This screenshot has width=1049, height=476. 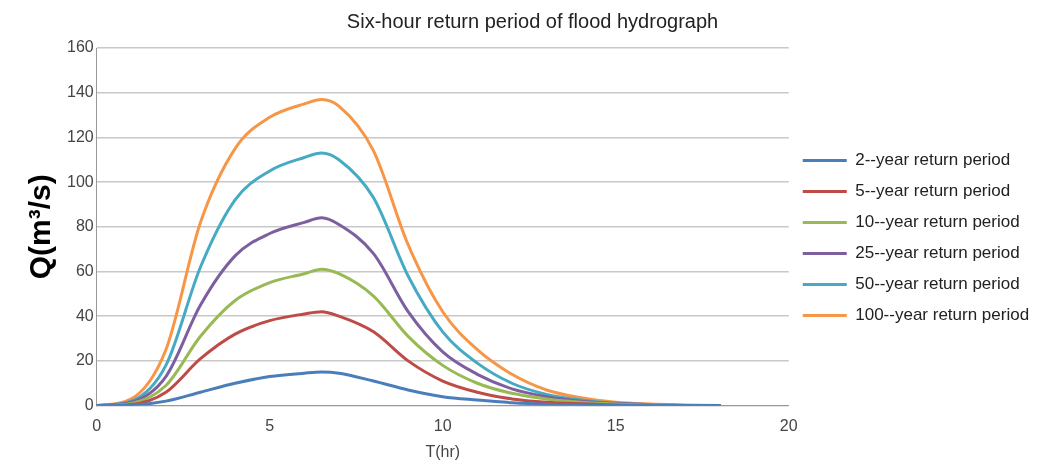 What do you see at coordinates (80, 92) in the screenshot?
I see `y-tick-label: 140` at bounding box center [80, 92].